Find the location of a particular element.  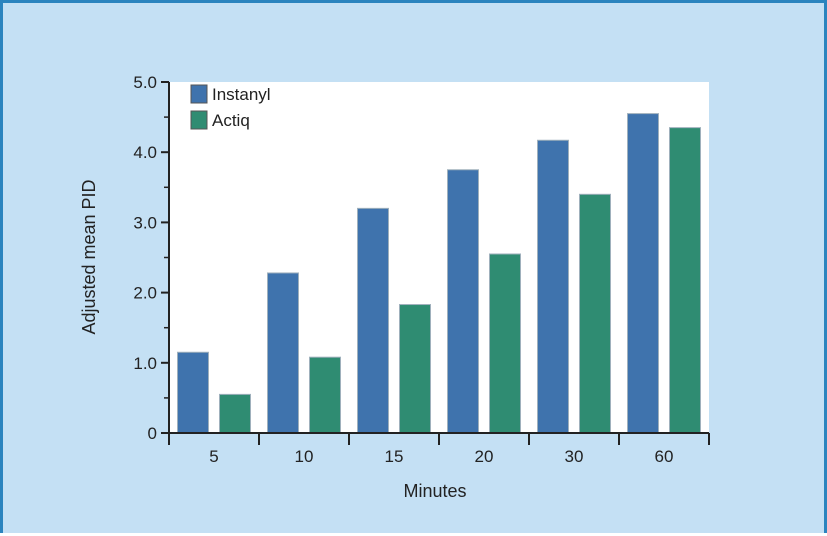

x-tick-label-10: 10 is located at coordinates (304, 456).